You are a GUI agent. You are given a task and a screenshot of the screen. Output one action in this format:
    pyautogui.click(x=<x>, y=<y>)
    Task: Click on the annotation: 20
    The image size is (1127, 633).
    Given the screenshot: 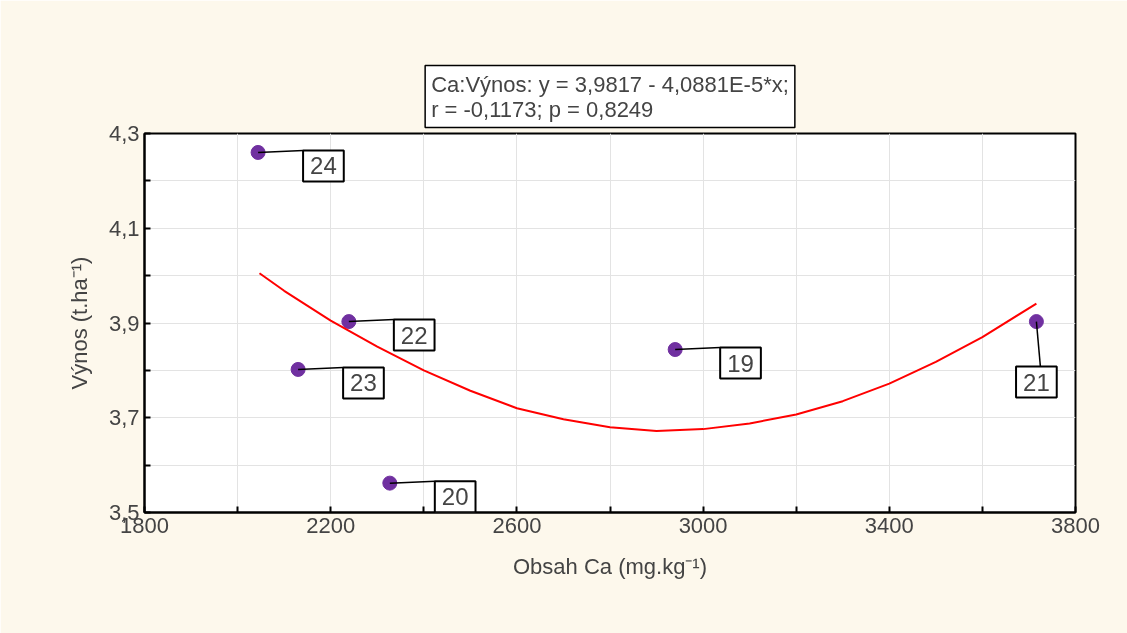 What is the action you would take?
    pyautogui.click(x=455, y=497)
    